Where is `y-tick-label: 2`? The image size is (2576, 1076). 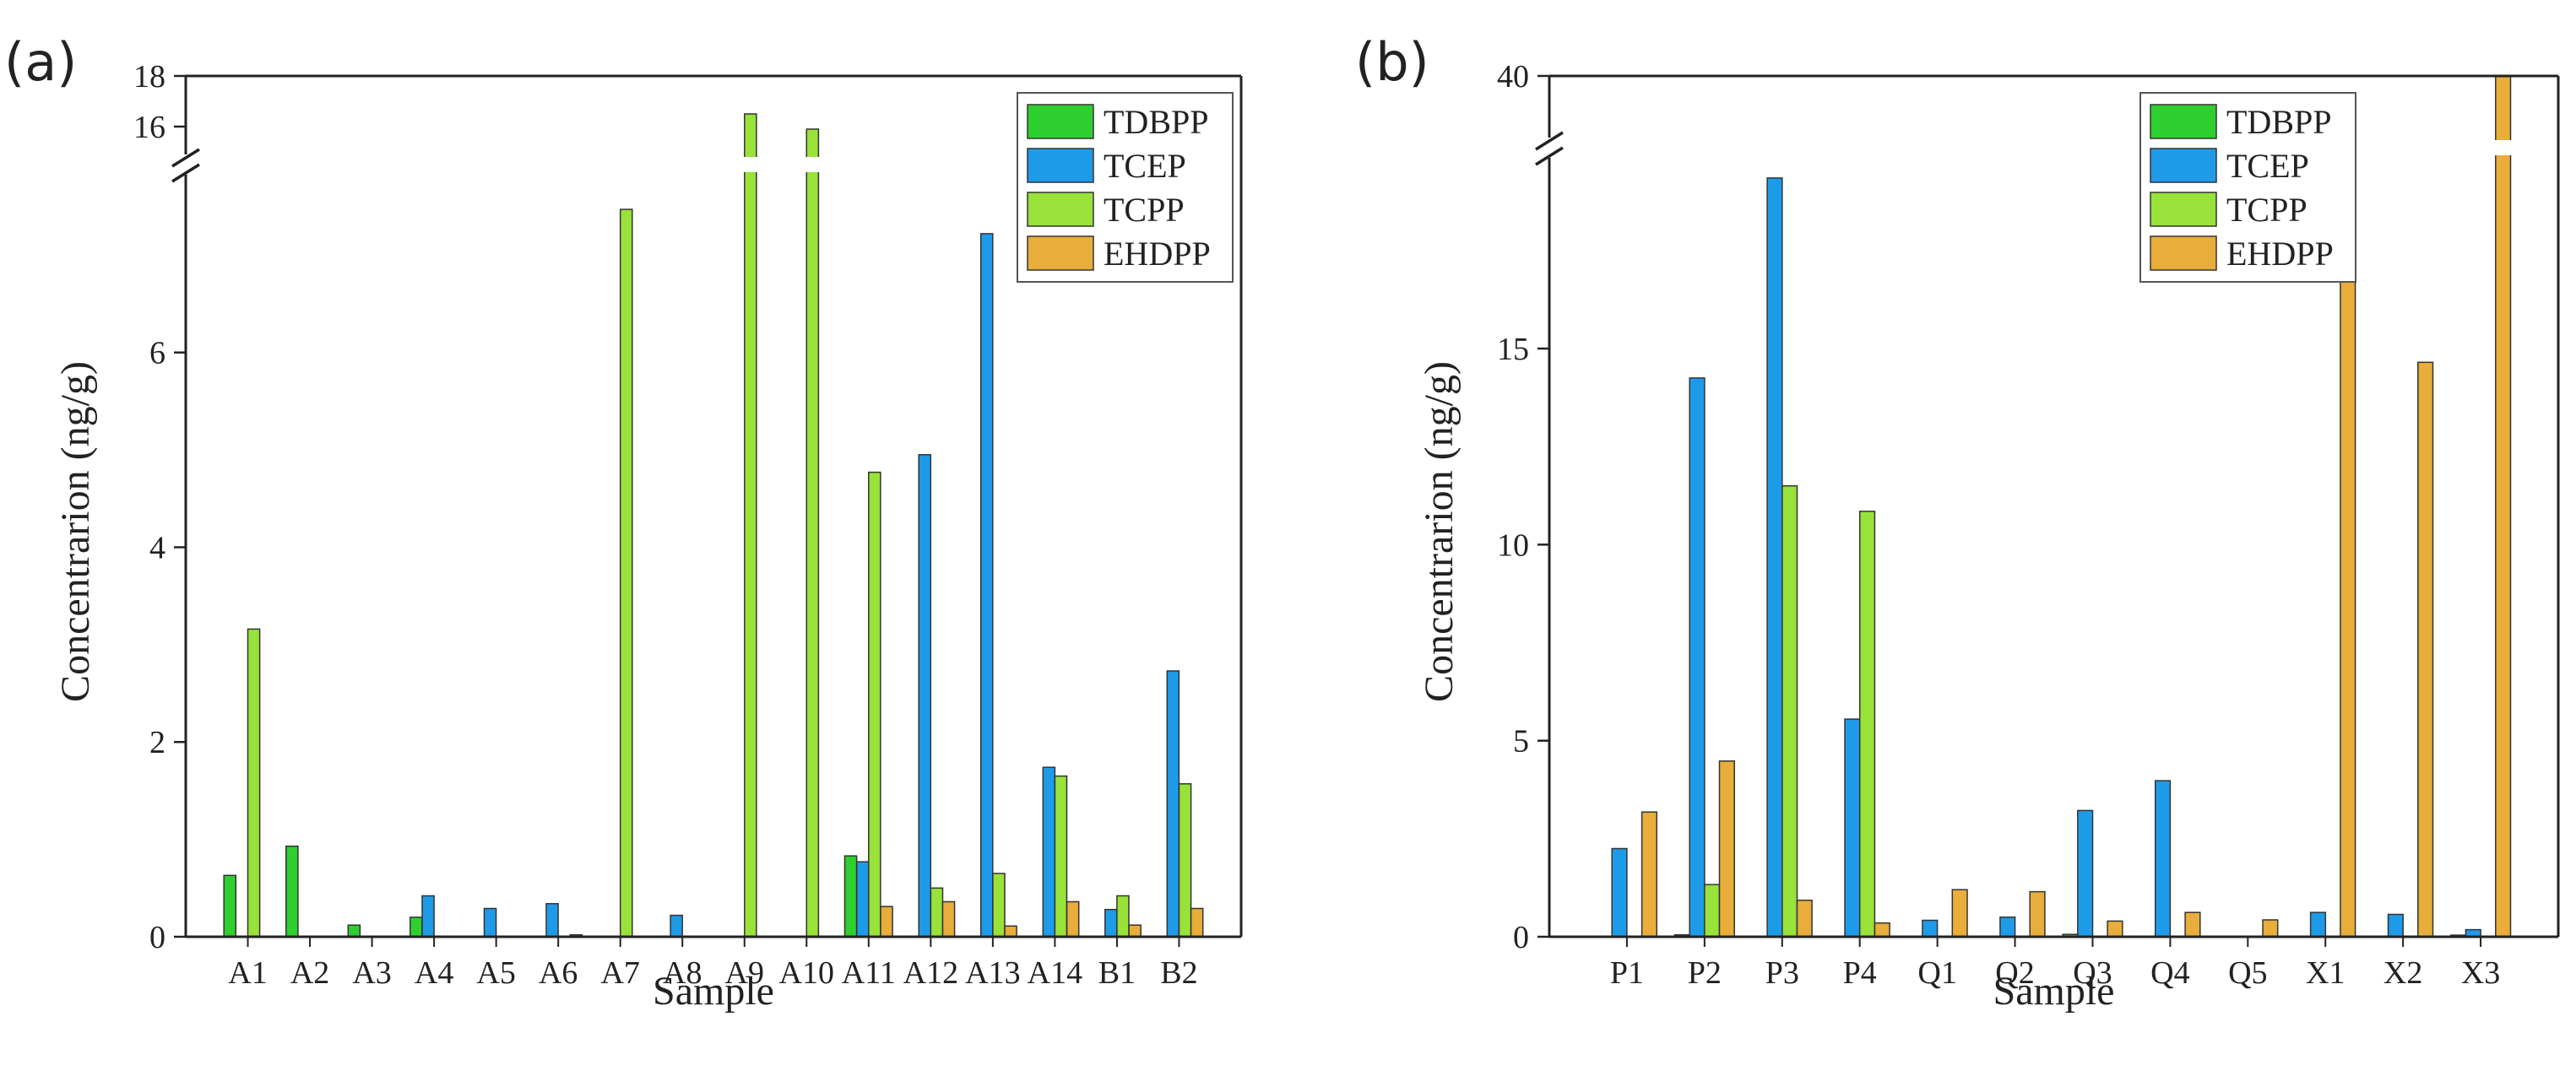 y-tick-label: 2 is located at coordinates (157, 742).